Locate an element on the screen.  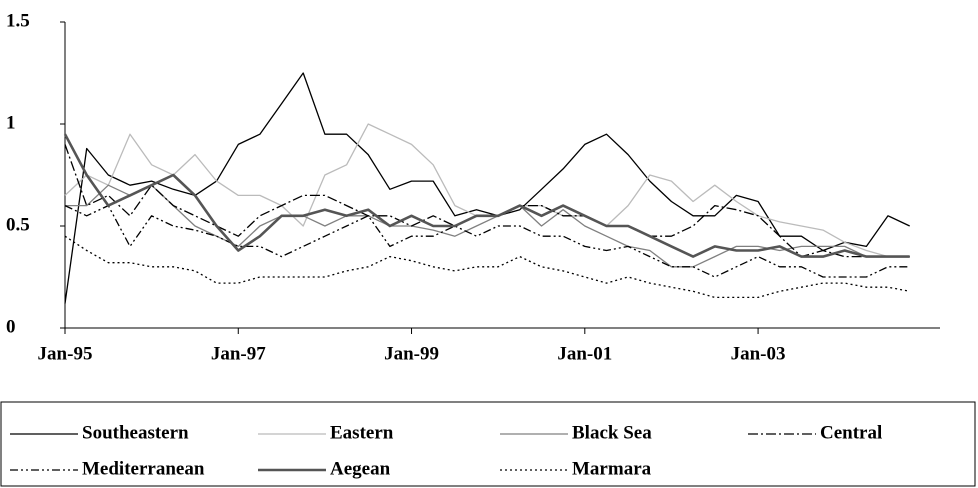
x-tick-label: Jan-97 is located at coordinates (238, 353).